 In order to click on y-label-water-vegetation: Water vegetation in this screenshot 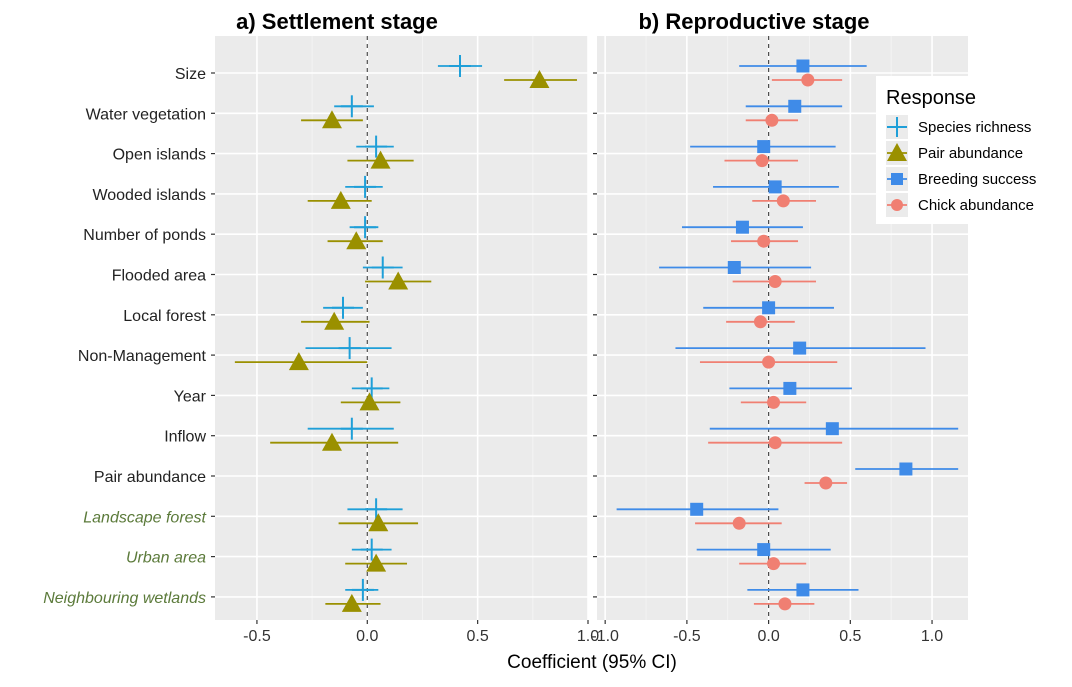, I will do `click(146, 114)`.